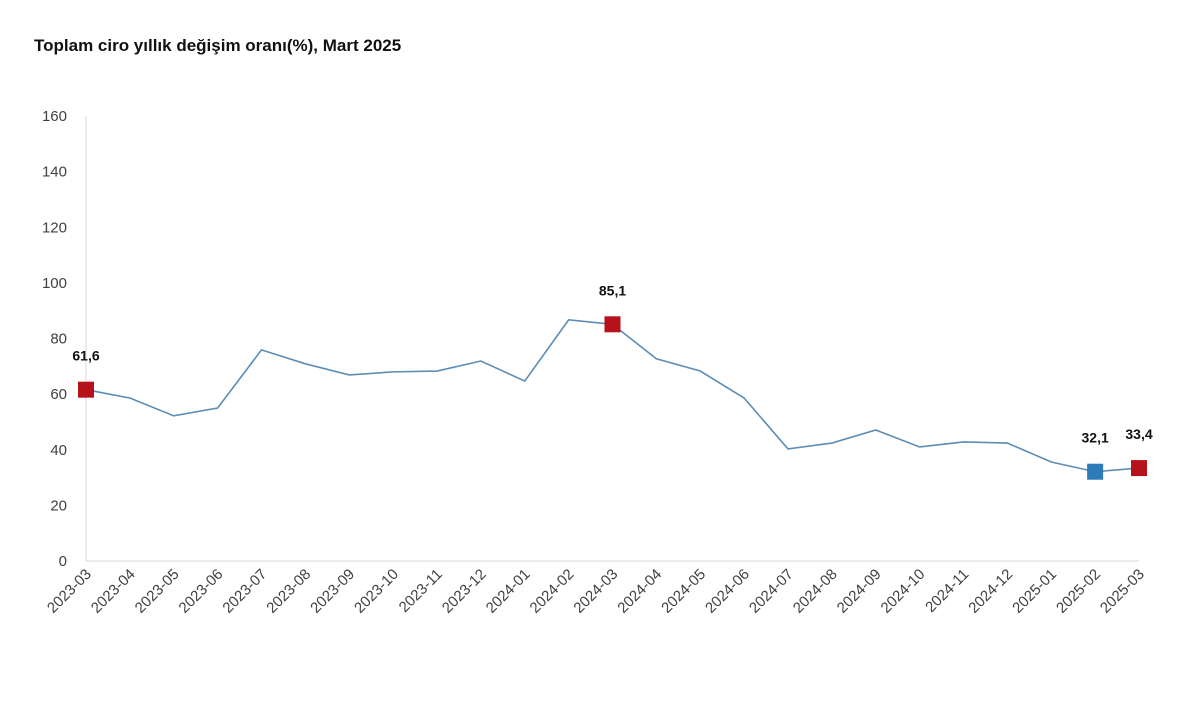  I want to click on x-tick-label: 2024-11, so click(947, 591).